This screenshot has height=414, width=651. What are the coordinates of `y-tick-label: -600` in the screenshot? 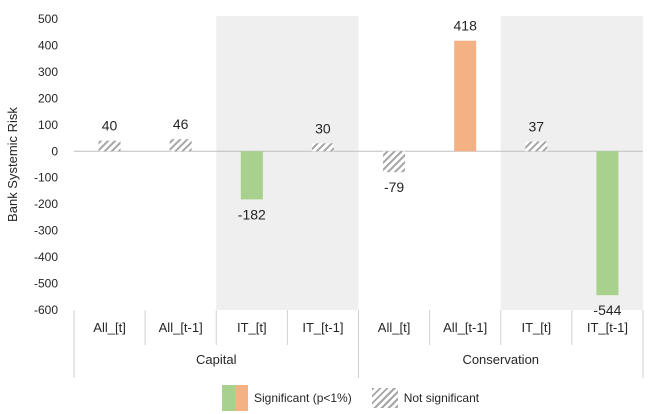 It's located at (46, 310).